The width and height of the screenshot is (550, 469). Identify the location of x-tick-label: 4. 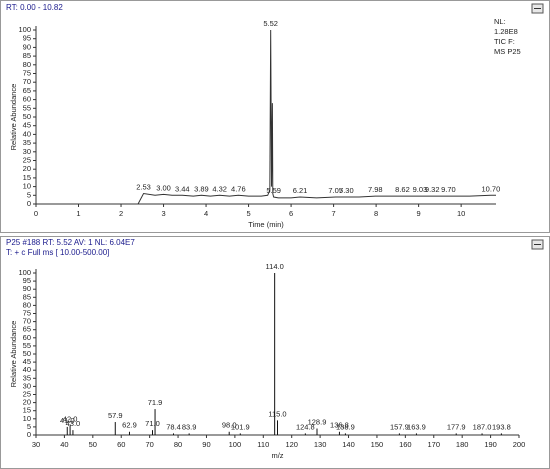
(206, 213).